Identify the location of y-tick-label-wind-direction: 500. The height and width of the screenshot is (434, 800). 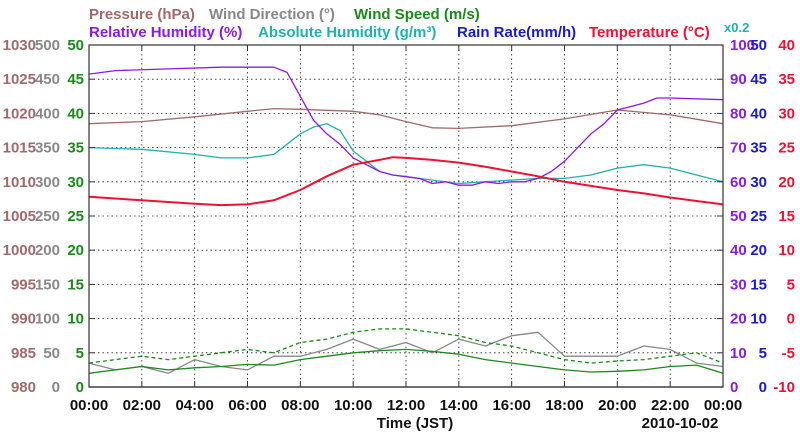
(47, 45).